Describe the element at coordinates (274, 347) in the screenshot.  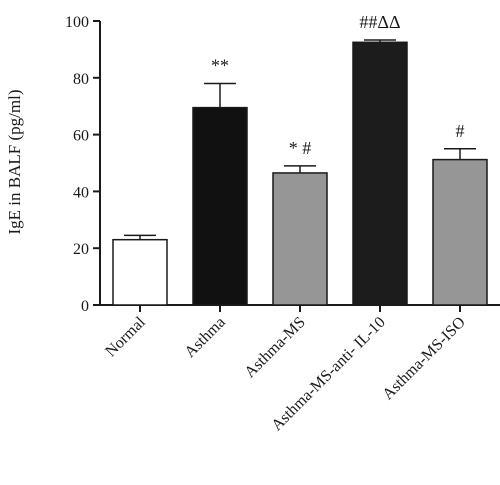
I see `x-tick-label: Asthma-MS` at that location.